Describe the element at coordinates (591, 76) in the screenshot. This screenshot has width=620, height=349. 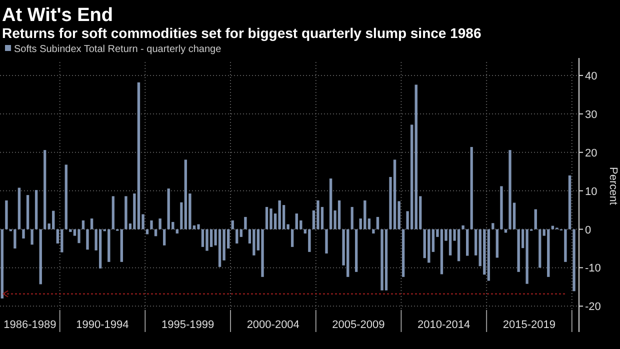
I see `y-tick-label: 40` at that location.